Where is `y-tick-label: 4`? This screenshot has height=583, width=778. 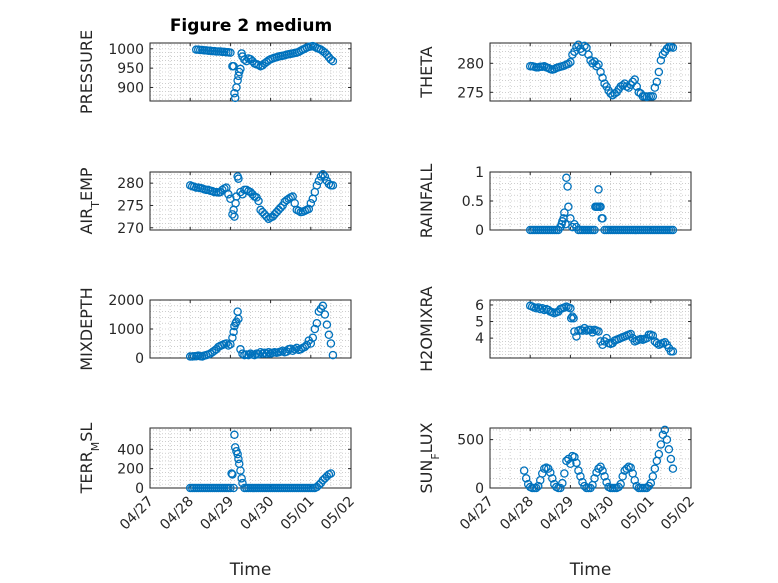
y-tick-label: 4 is located at coordinates (479, 339).